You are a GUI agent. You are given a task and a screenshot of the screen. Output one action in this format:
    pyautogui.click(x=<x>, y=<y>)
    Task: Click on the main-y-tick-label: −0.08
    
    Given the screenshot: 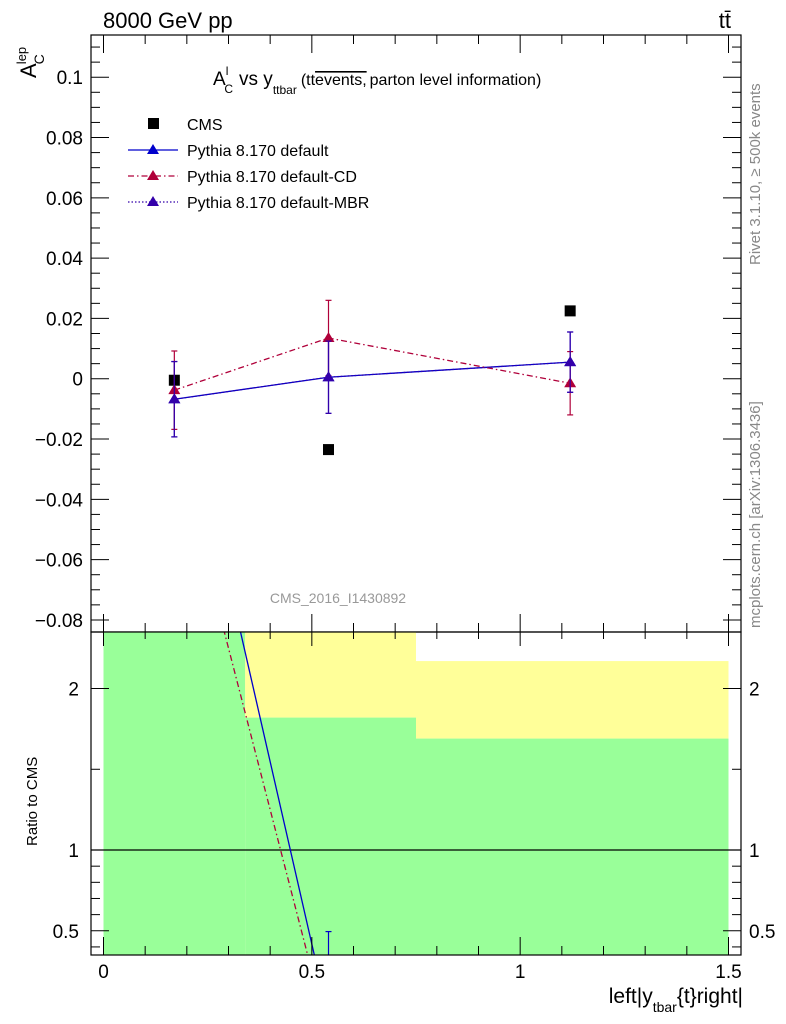 What is the action you would take?
    pyautogui.click(x=59, y=621)
    